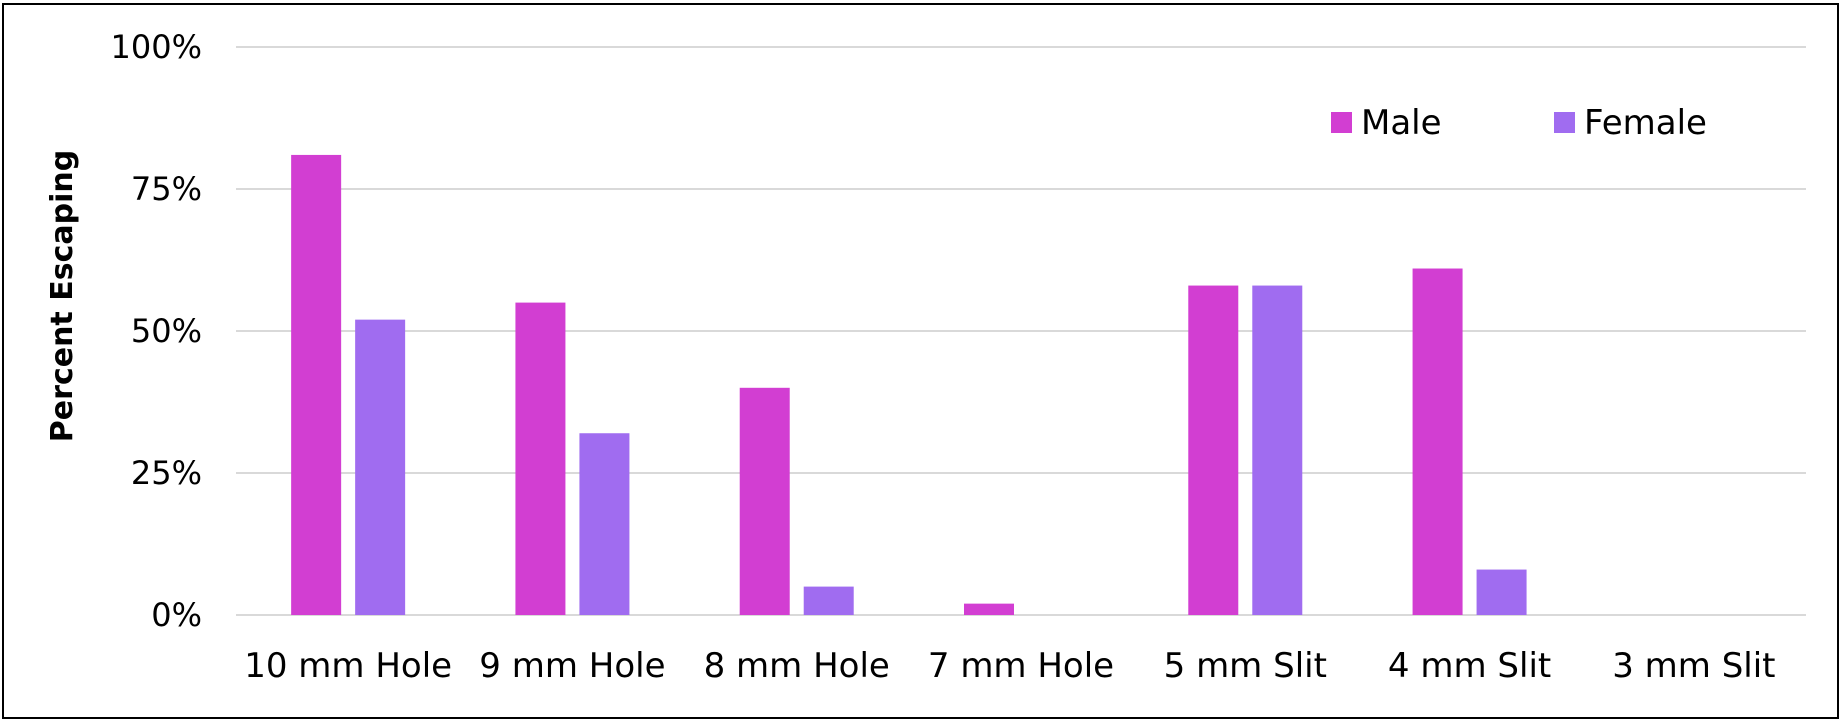  I want to click on y-axis-ticks: 0% 25% 50% 75% 100%, so click(156, 331).